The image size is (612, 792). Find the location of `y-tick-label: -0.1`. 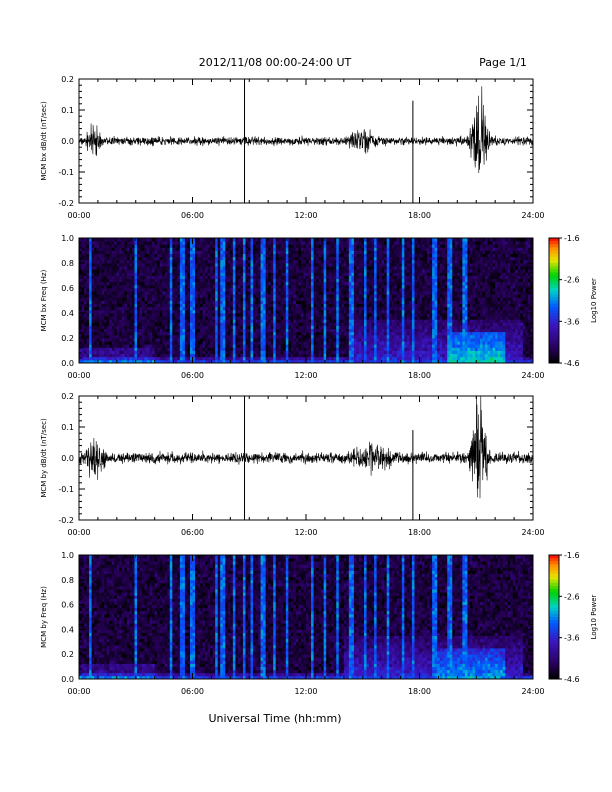

y-tick-label: -0.1 is located at coordinates (66, 172).